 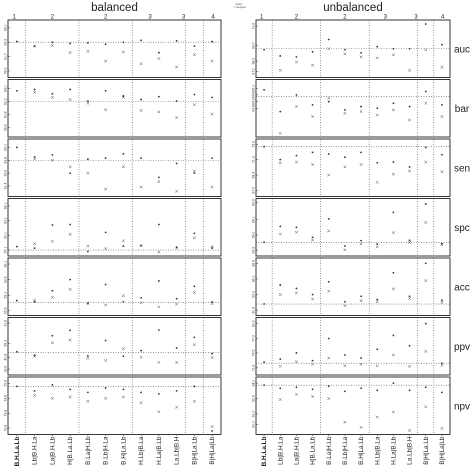 What do you see at coordinates (15, 18) in the screenshot?
I see `group-number: 1` at bounding box center [15, 18].